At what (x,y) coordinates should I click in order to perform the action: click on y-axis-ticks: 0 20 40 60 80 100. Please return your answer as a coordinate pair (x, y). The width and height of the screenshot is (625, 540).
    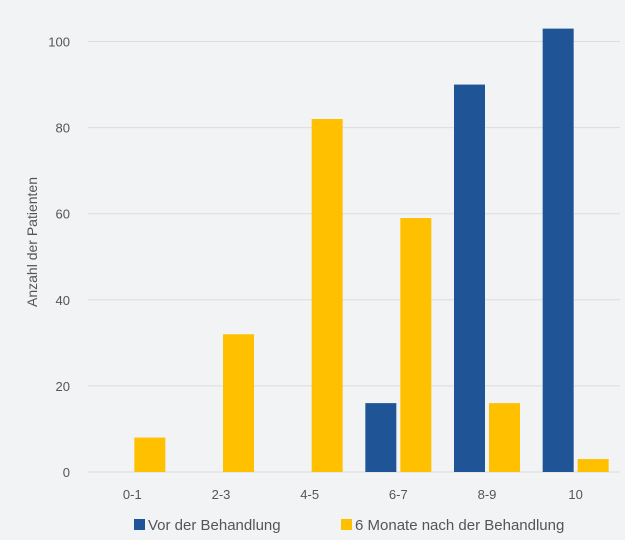
    Looking at the image, I should click on (59, 257).